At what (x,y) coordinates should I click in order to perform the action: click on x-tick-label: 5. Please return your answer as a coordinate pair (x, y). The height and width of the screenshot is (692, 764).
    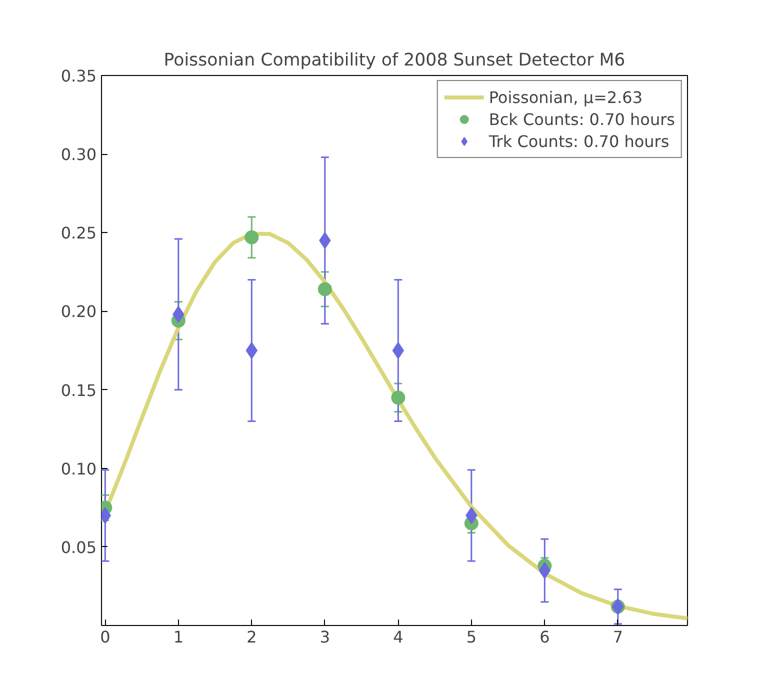
    Looking at the image, I should click on (471, 637).